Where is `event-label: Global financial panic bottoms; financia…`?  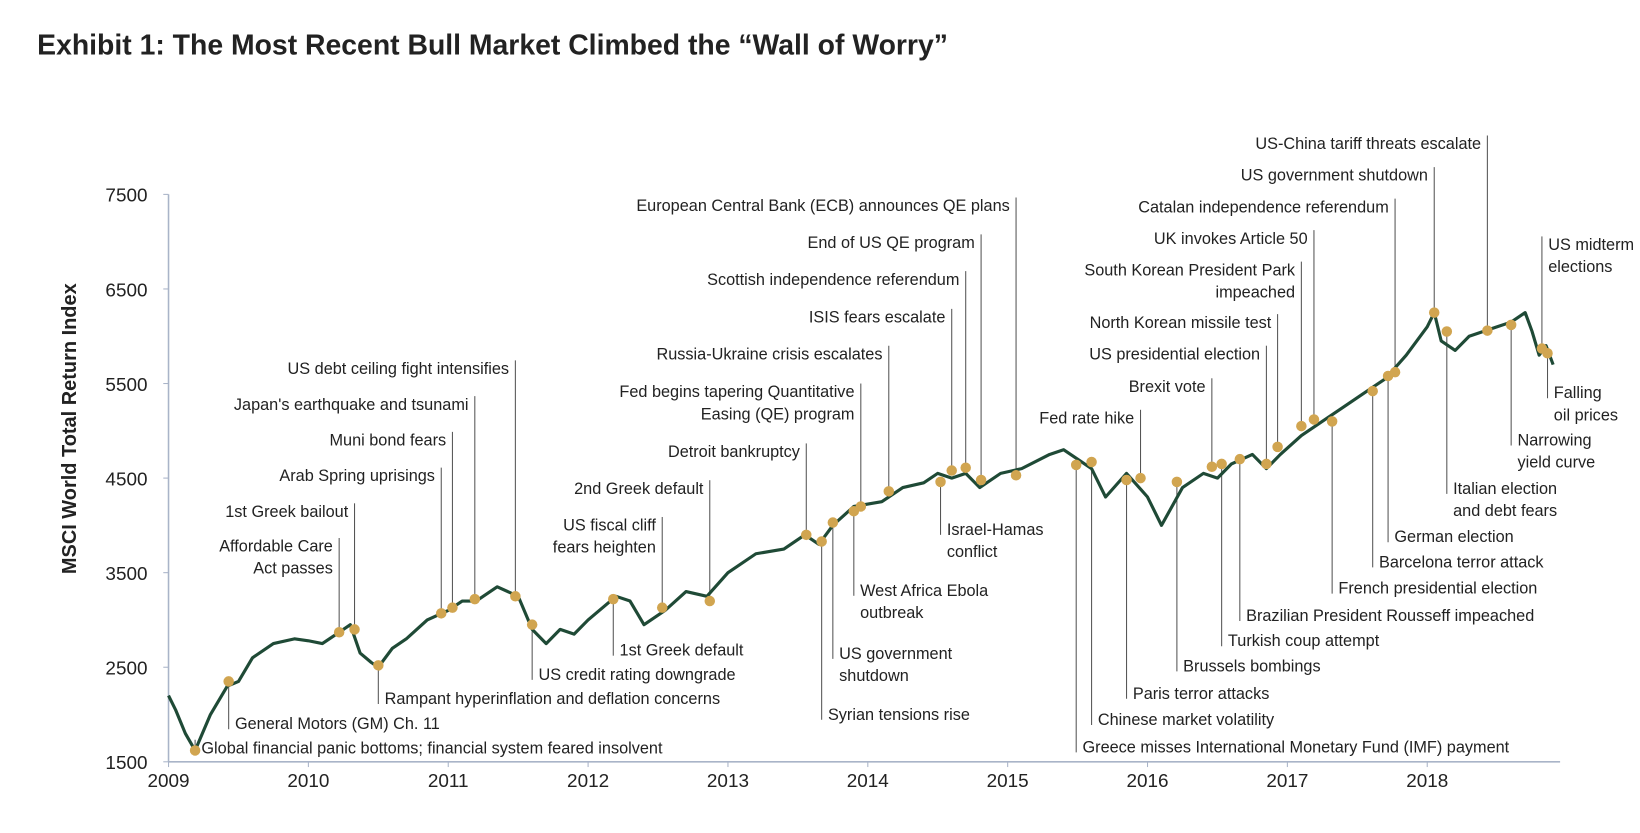 event-label: Global financial panic bottoms; financia… is located at coordinates (432, 748).